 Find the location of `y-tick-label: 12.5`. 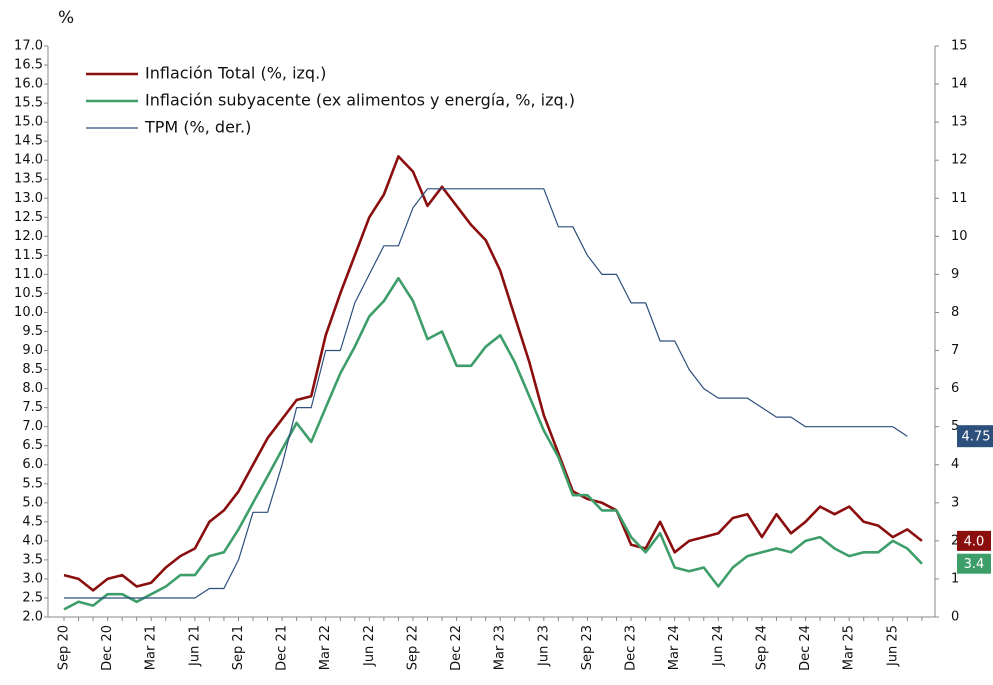

y-tick-label: 12.5 is located at coordinates (28, 217).